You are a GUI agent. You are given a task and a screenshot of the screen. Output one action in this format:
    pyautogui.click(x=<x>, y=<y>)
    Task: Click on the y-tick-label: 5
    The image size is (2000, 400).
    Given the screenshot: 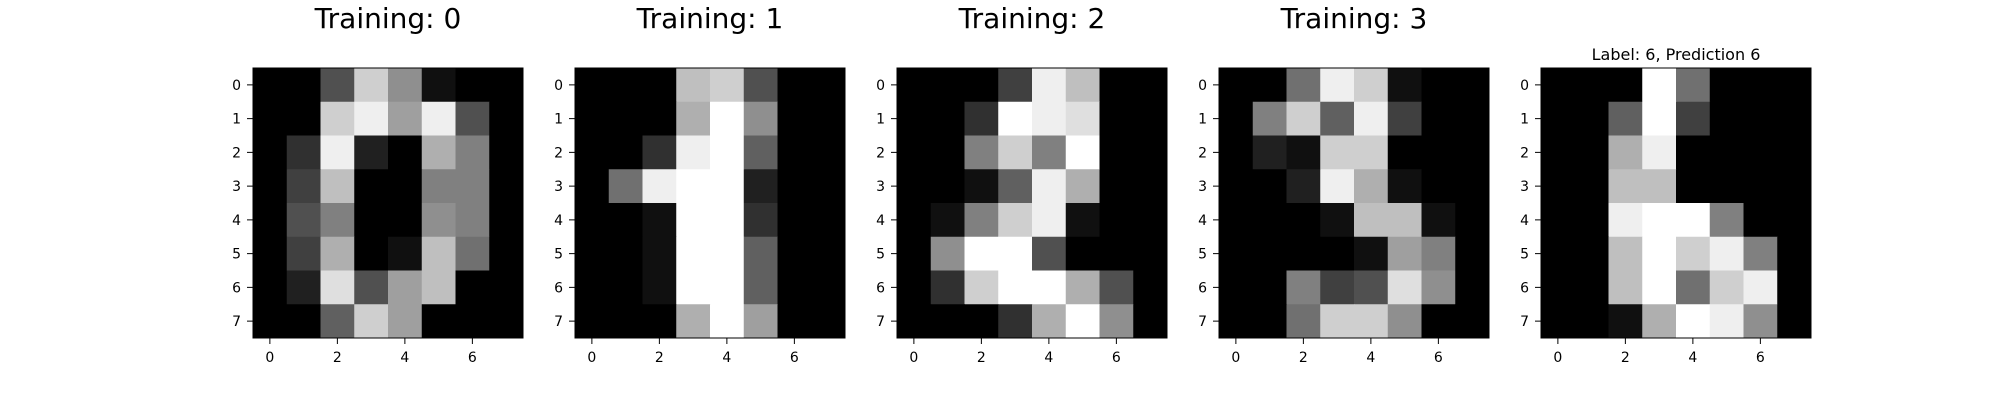 What is the action you would take?
    pyautogui.click(x=880, y=255)
    